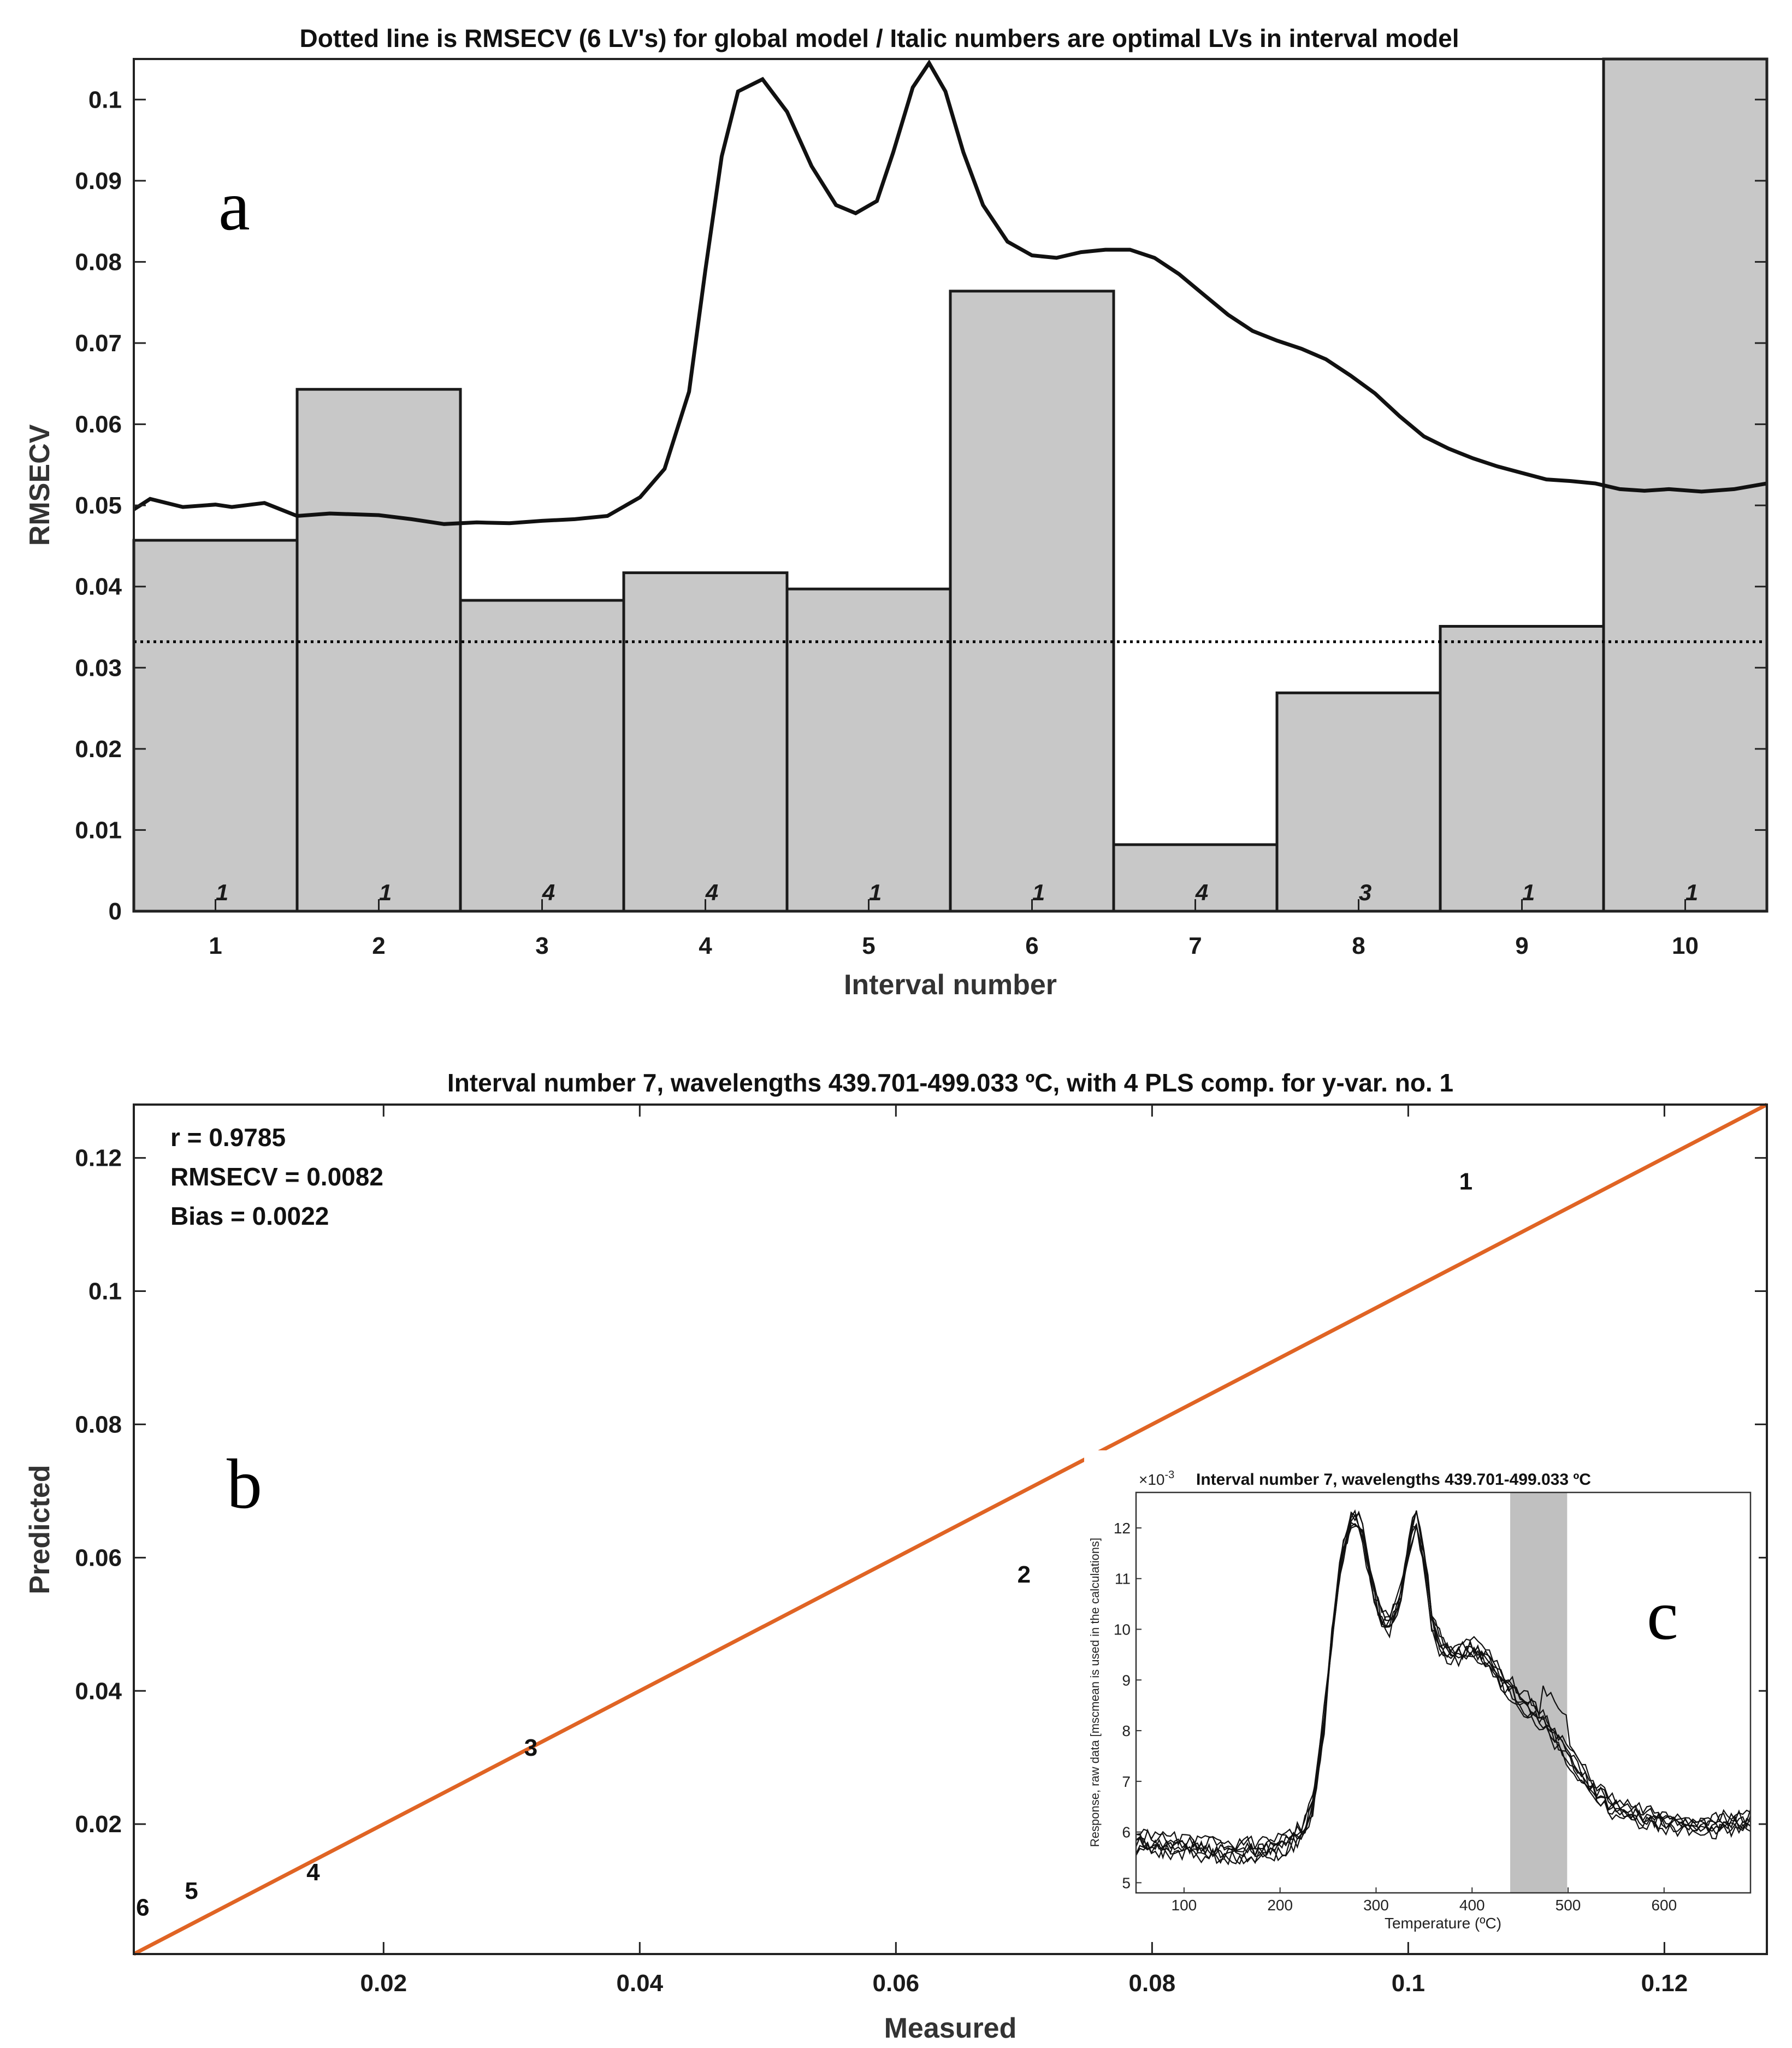 The image size is (1792, 2048). I want to click on x-tick-label: 0.1, so click(1409, 1983).